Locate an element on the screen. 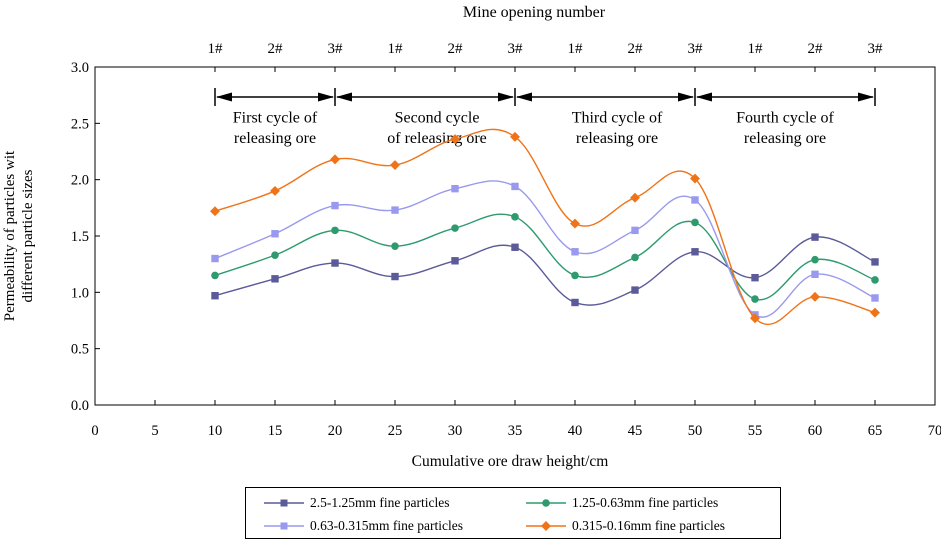 This screenshot has width=941, height=546. x-tick-label-11: 55 is located at coordinates (755, 431).